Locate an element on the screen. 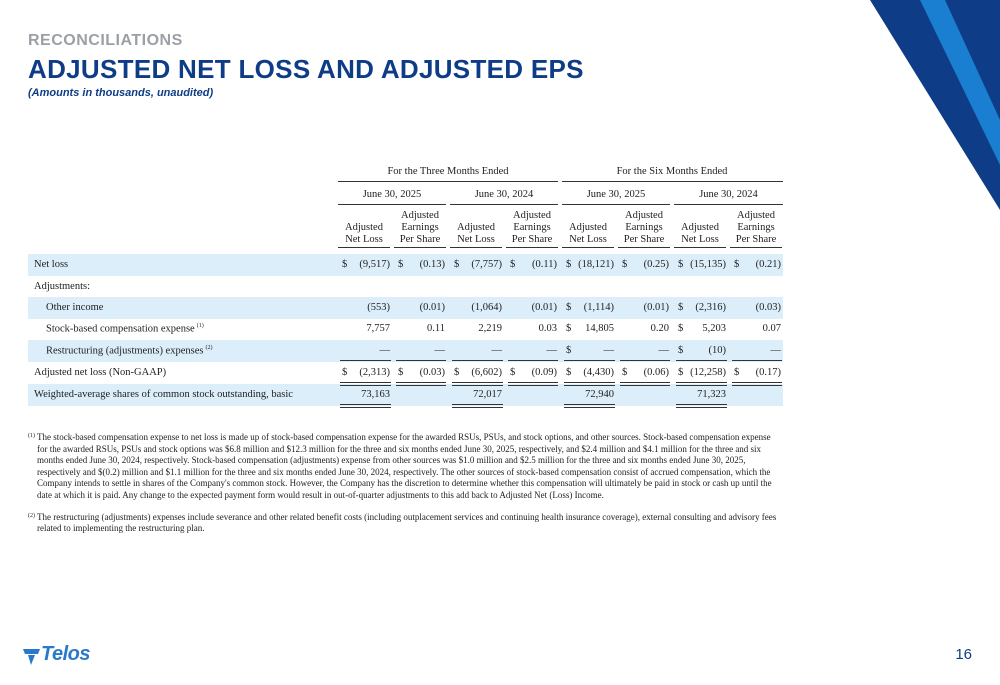 The height and width of the screenshot is (685, 1000). table-cell: (18,121) is located at coordinates (596, 264).